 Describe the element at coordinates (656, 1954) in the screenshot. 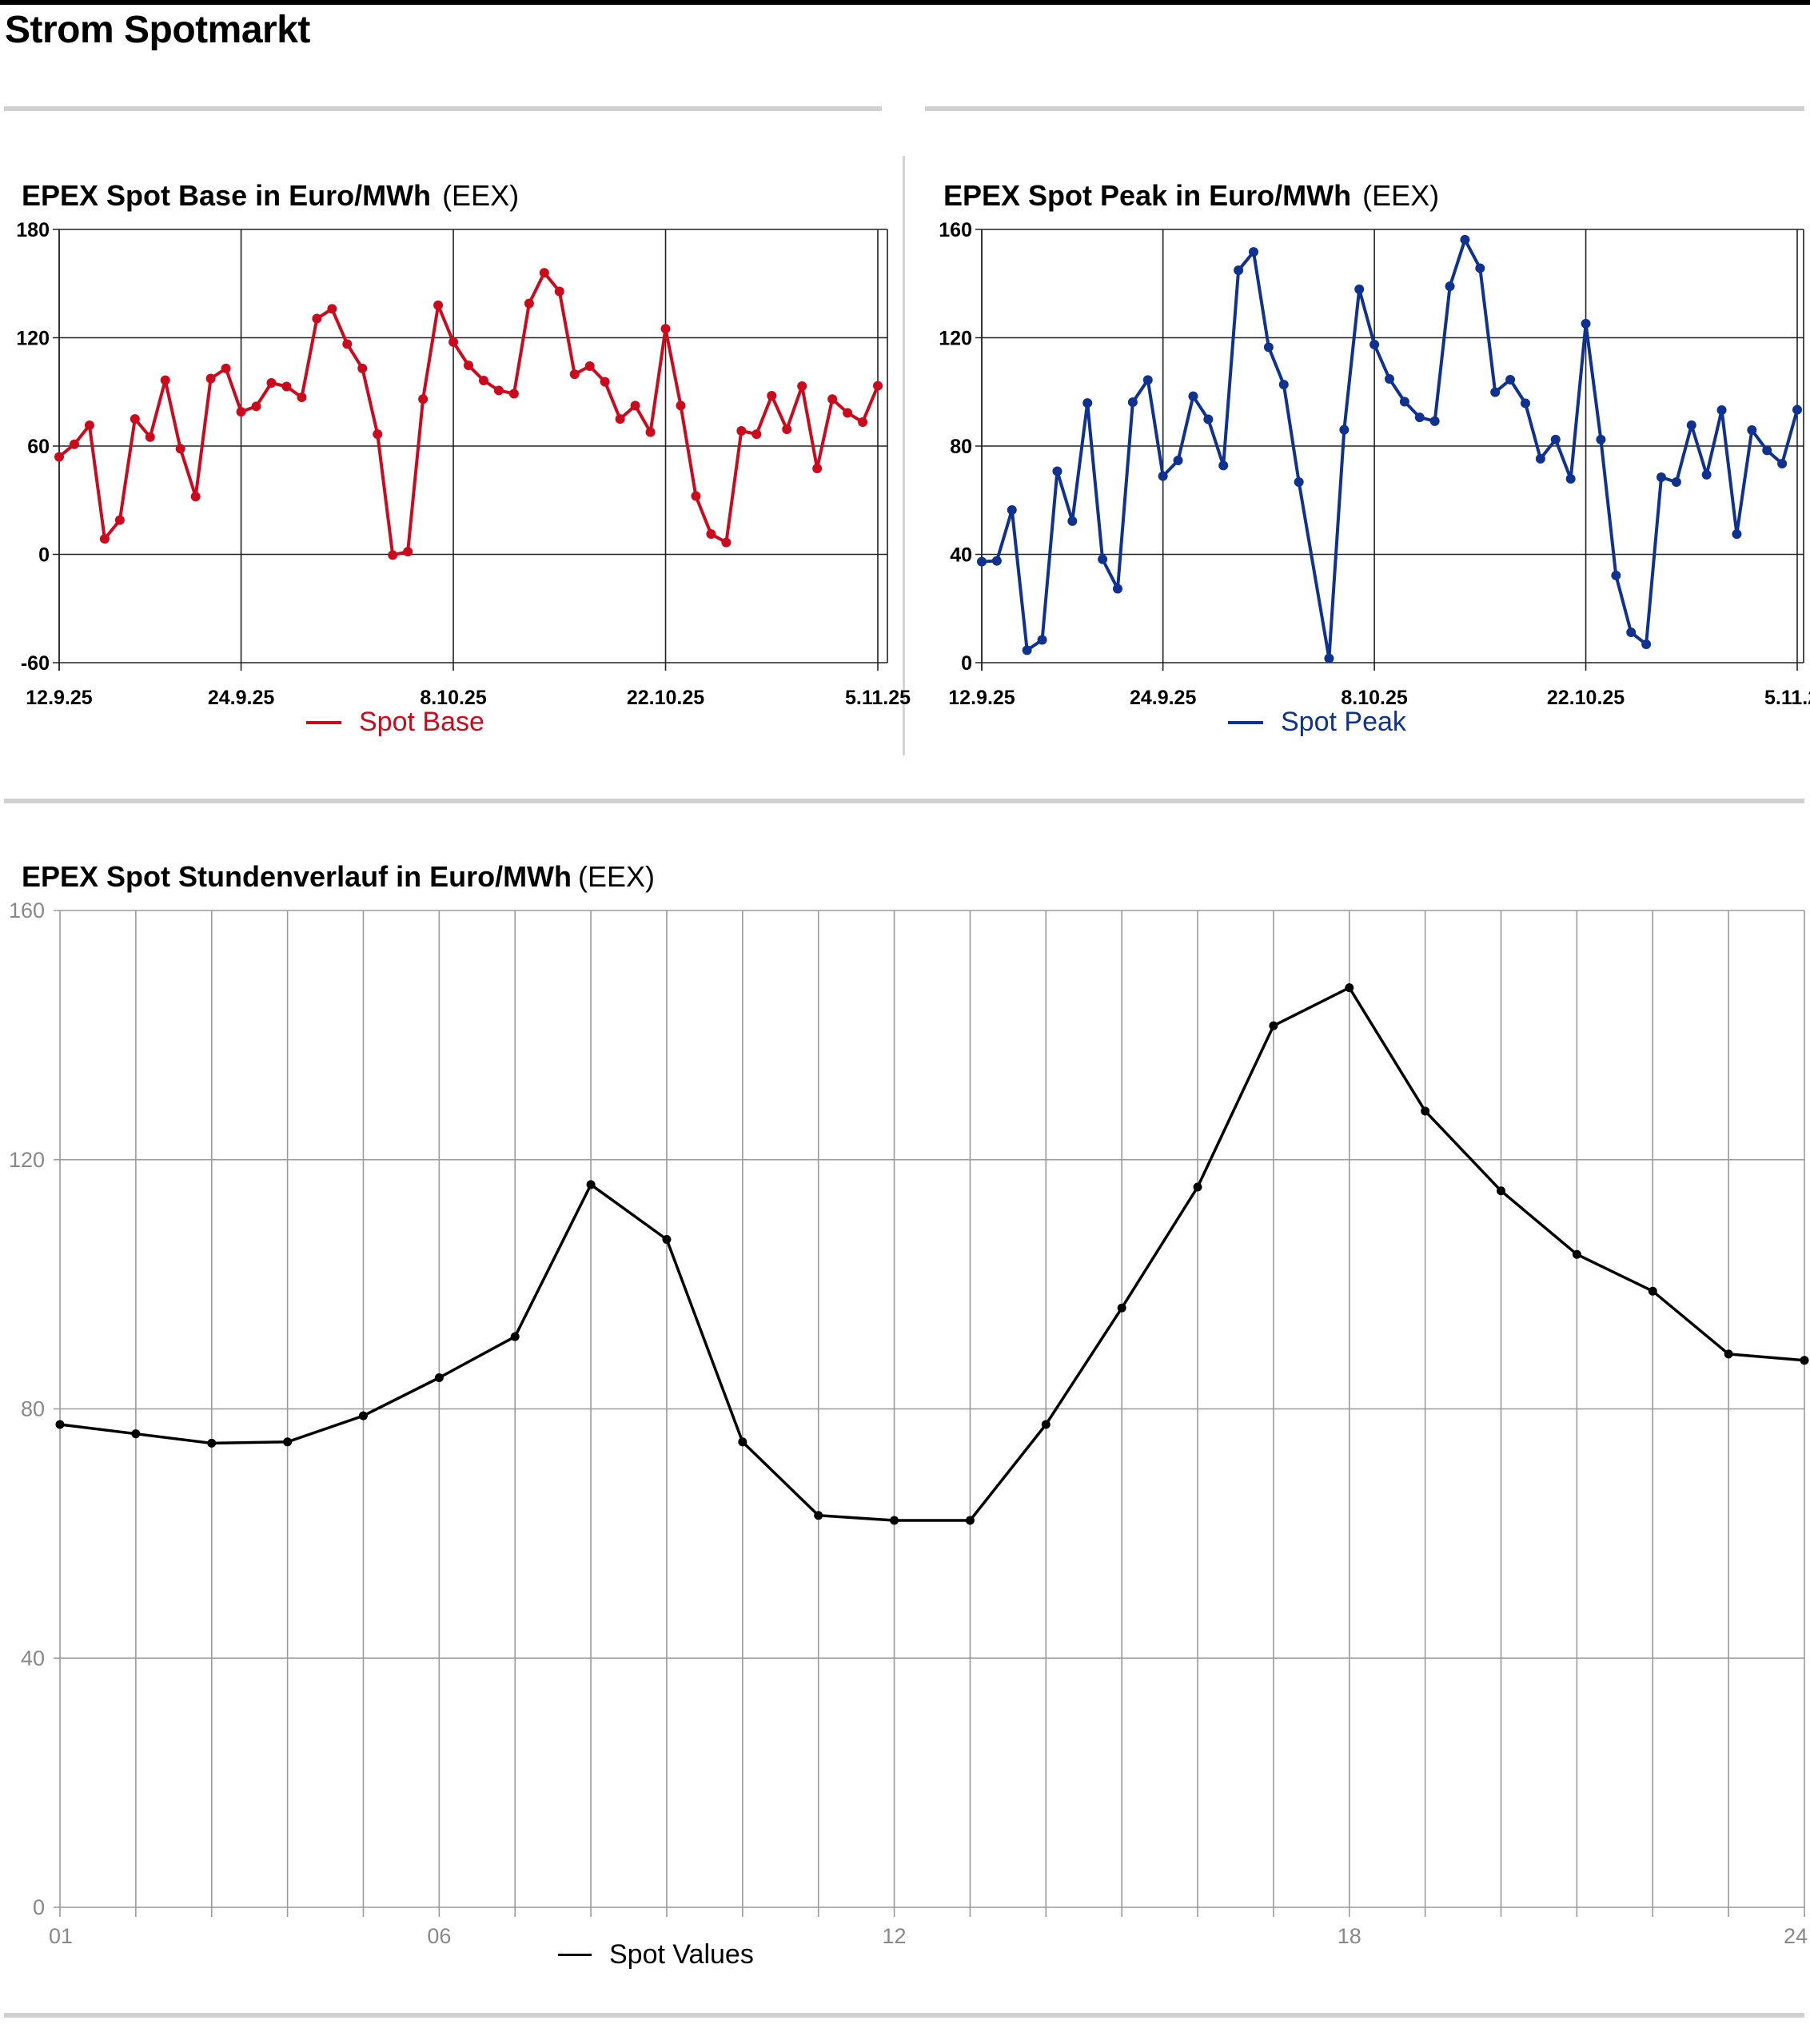

I see `legend-hourly: Spot Values` at that location.